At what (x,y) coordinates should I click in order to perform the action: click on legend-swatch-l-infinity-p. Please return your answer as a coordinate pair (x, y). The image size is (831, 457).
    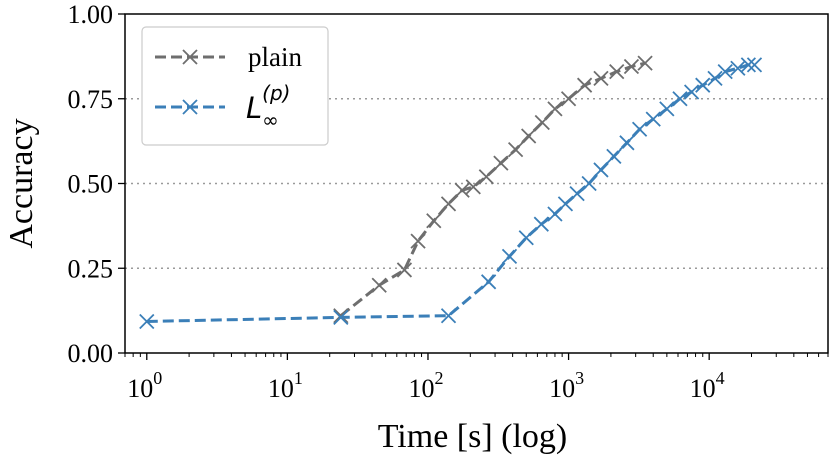
    Looking at the image, I should click on (190, 107).